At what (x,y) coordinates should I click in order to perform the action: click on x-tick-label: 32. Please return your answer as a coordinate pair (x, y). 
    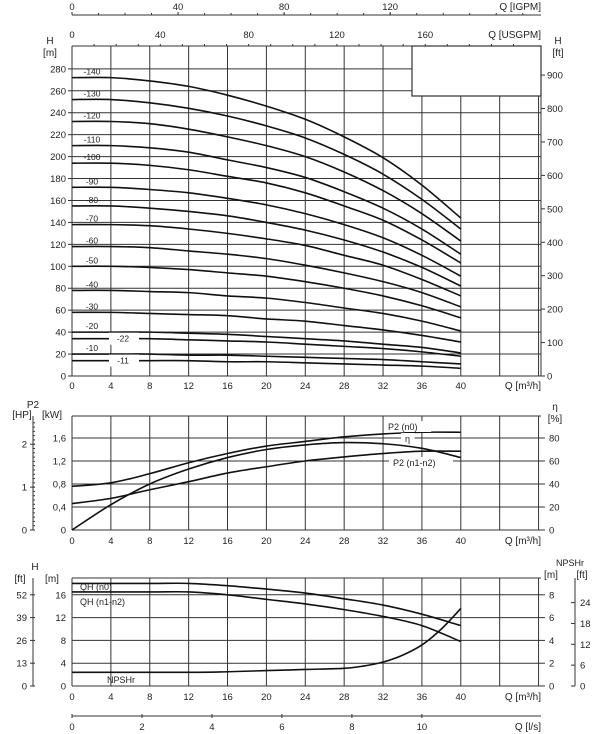
    Looking at the image, I should click on (383, 697).